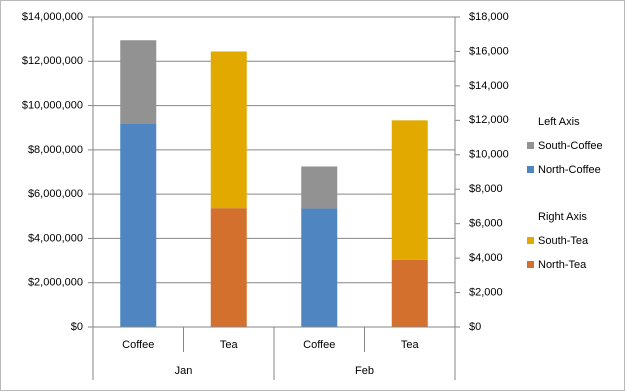 Image resolution: width=626 pixels, height=392 pixels. Describe the element at coordinates (184, 371) in the screenshot. I see `group-label: Jan` at that location.